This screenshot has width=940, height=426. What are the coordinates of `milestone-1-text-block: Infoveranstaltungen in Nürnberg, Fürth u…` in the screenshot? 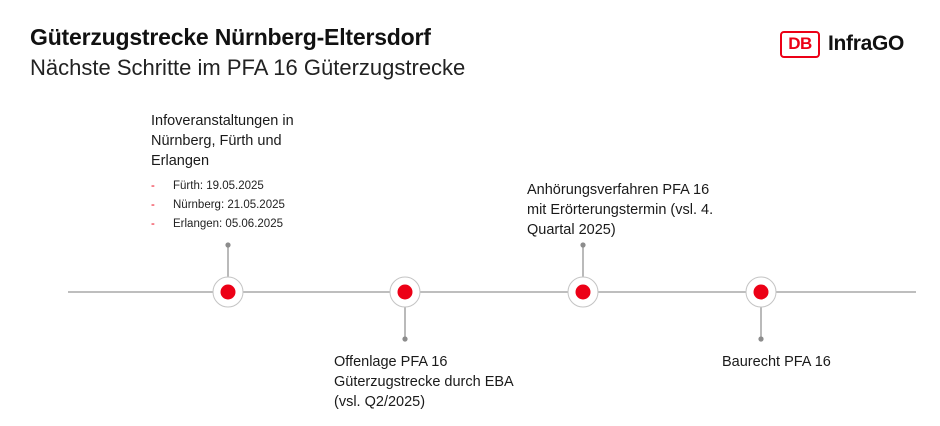 It's located at (251, 172).